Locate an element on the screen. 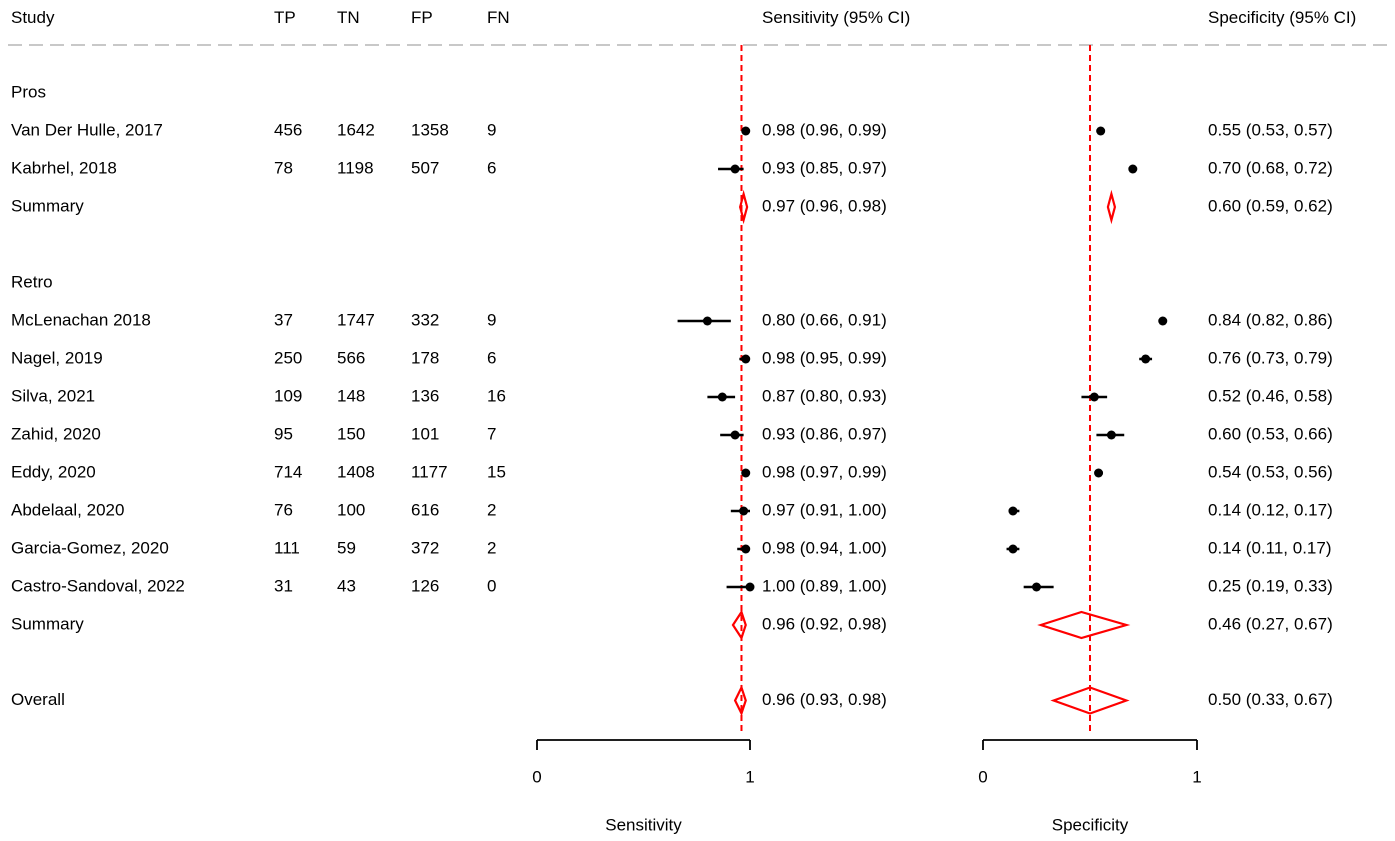  specificity-estimate-text: 0.84 (0.82, 0.86) is located at coordinates (1270, 319).